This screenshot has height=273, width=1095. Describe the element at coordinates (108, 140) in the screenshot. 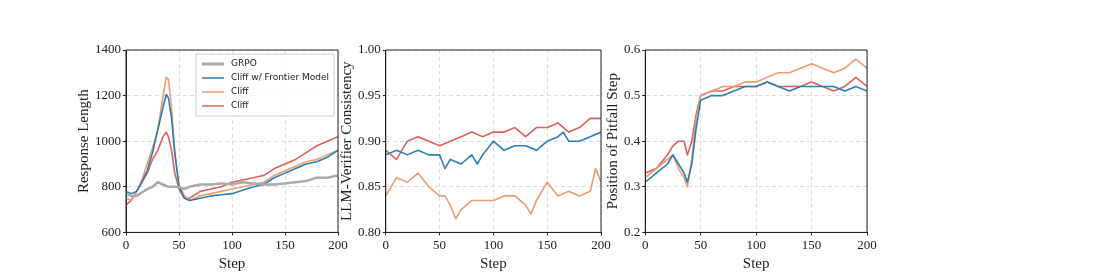

I see `y-tick-label: 1000` at that location.